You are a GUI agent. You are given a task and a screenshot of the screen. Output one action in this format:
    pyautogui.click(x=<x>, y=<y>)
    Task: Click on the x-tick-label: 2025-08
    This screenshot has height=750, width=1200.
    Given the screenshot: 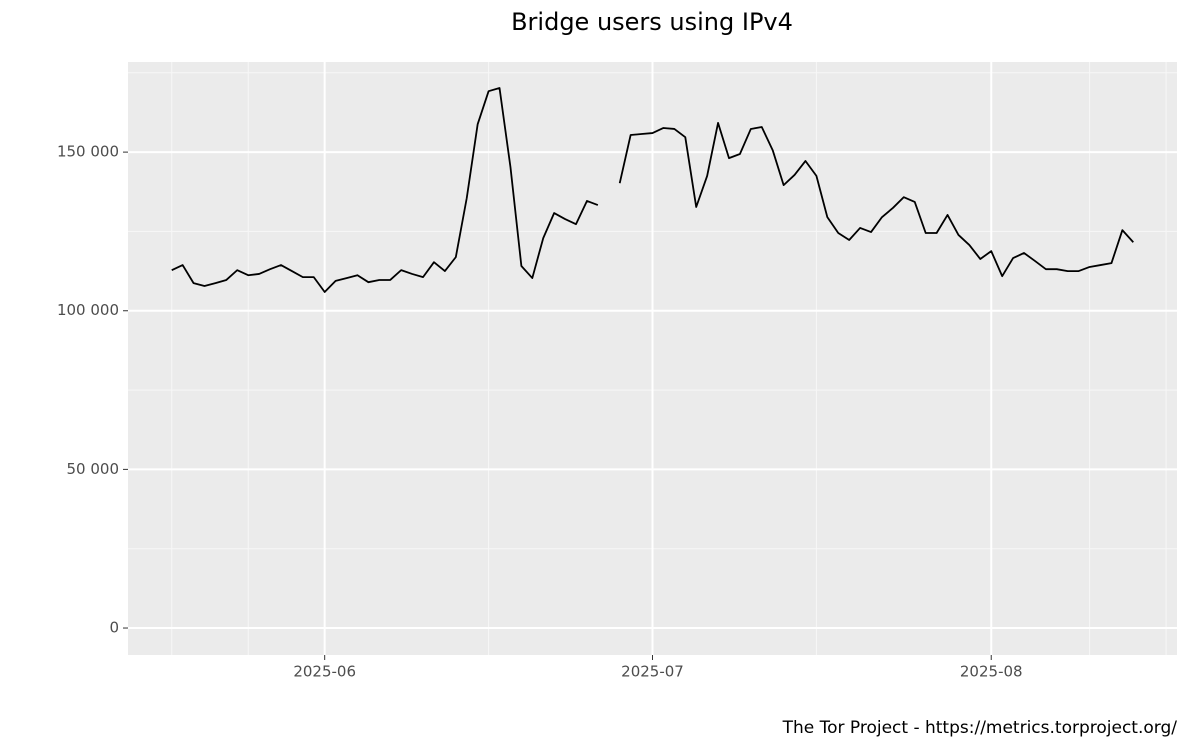 What is the action you would take?
    pyautogui.click(x=991, y=672)
    